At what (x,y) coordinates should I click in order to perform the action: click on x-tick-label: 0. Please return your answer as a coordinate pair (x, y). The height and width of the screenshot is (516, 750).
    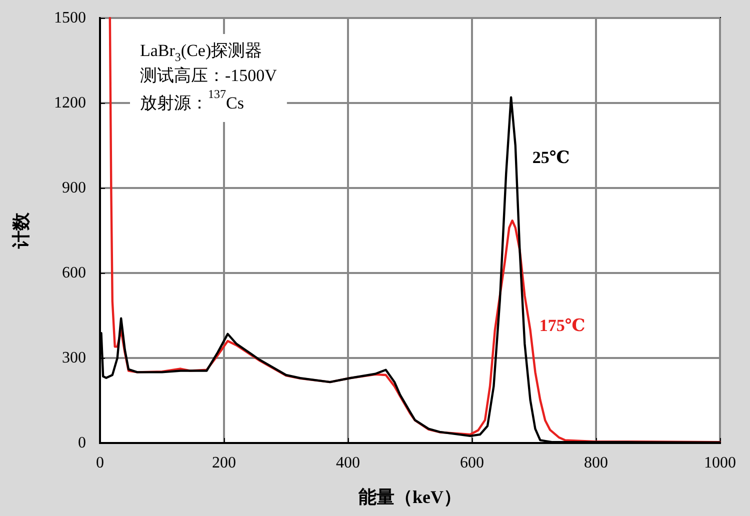
    Looking at the image, I should click on (100, 463).